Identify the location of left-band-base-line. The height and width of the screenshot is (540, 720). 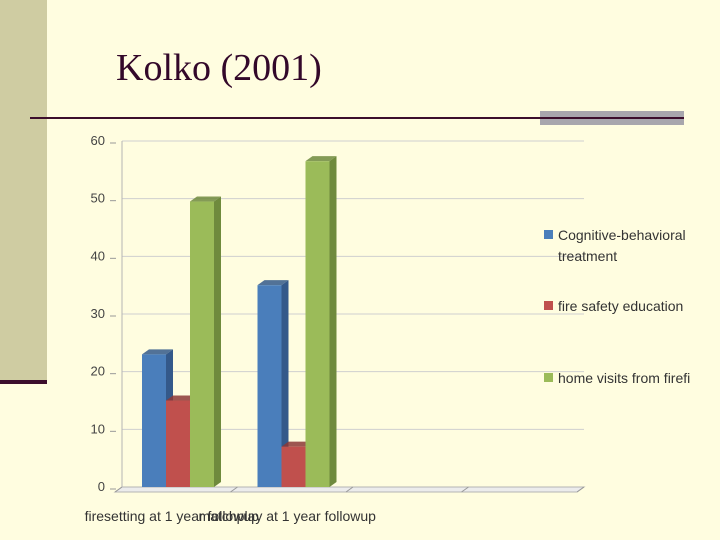
(23, 382).